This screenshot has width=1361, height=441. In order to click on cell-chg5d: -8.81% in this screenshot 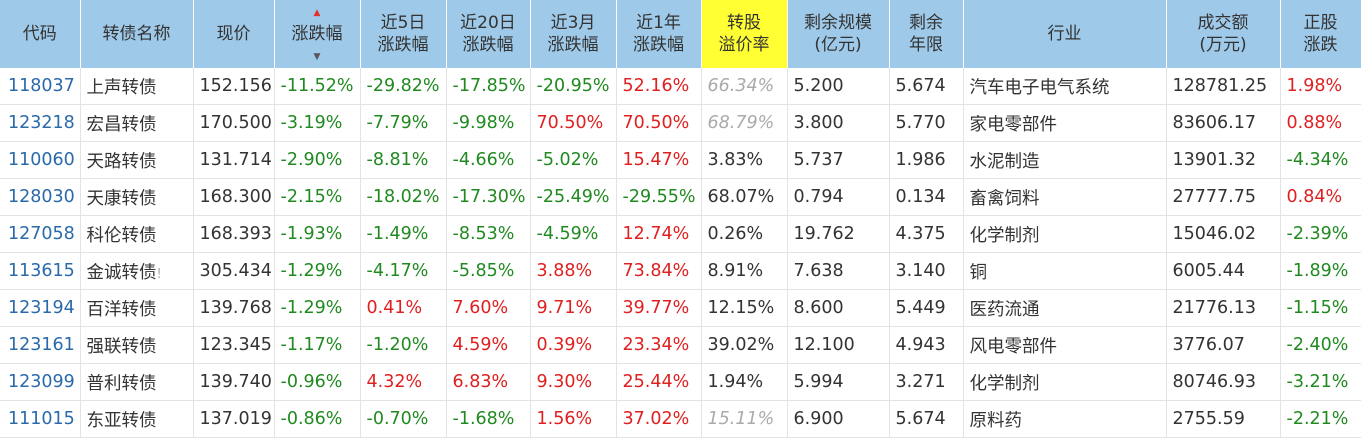, I will do `click(403, 160)`.